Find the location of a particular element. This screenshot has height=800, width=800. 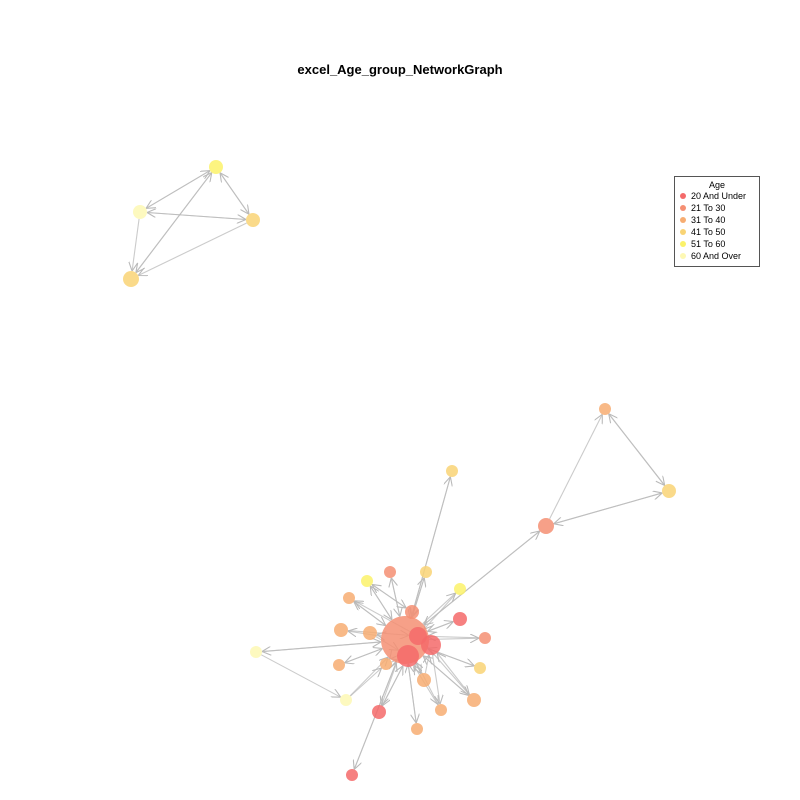

legend-label: 51 To 60 is located at coordinates (708, 244).